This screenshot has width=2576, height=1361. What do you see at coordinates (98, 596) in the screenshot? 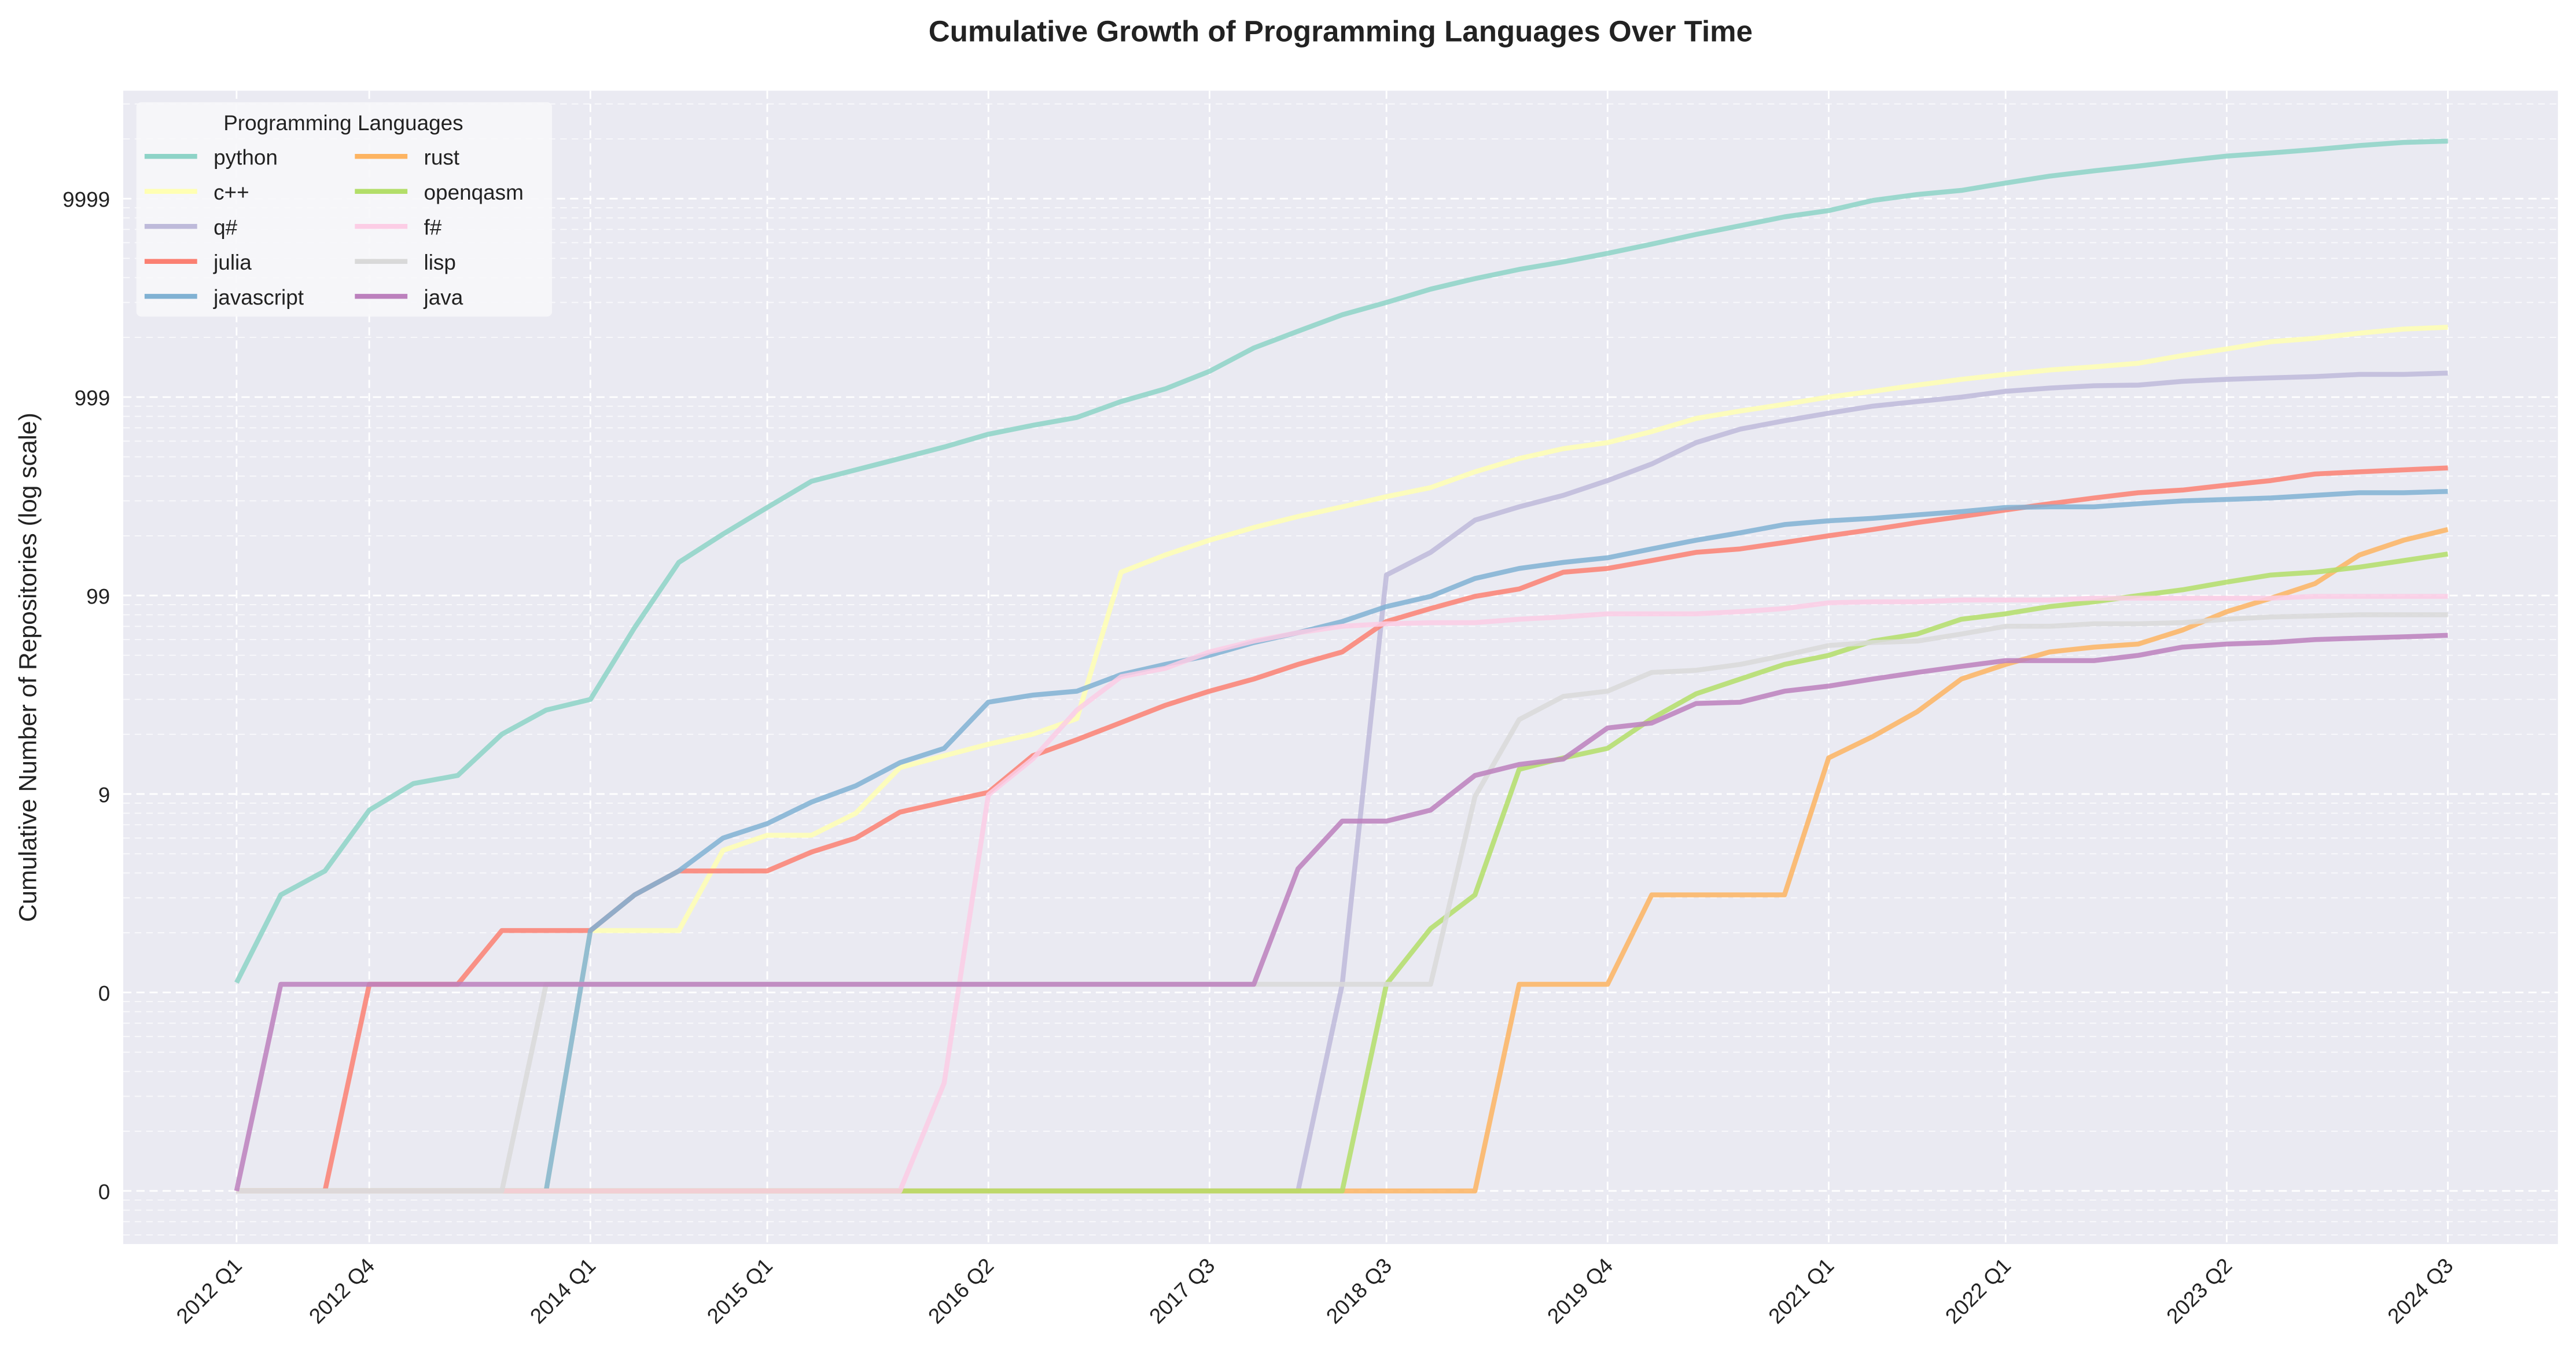
I see `y-tick-label: 99` at bounding box center [98, 596].